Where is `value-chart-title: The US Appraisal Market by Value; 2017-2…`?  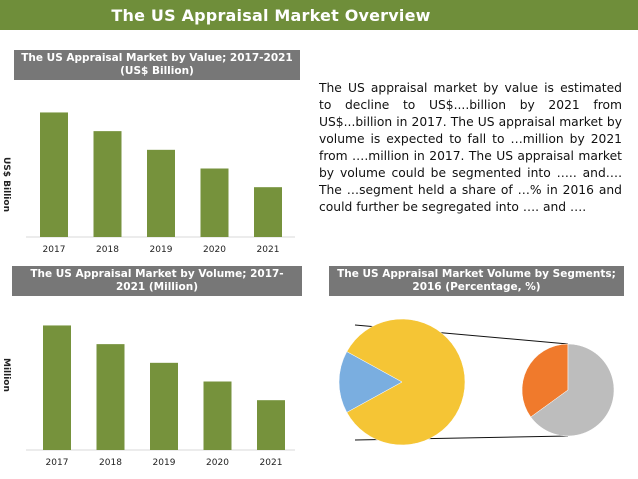 value-chart-title: The US Appraisal Market by Value; 2017-2… is located at coordinates (157, 65).